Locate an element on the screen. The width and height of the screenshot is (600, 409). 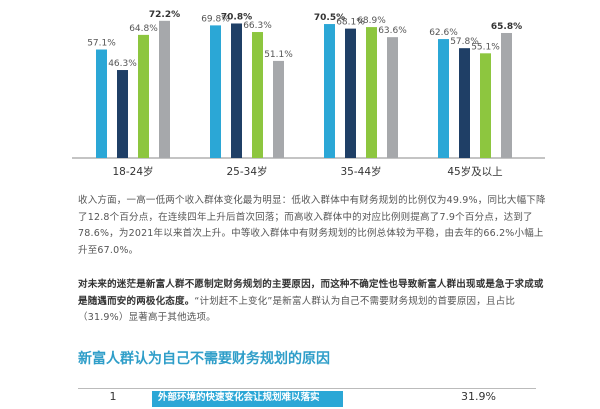
reasons-table: 1 外部环境的快速变化会让规划难以落实 31.9% is located at coordinates (307, 398).